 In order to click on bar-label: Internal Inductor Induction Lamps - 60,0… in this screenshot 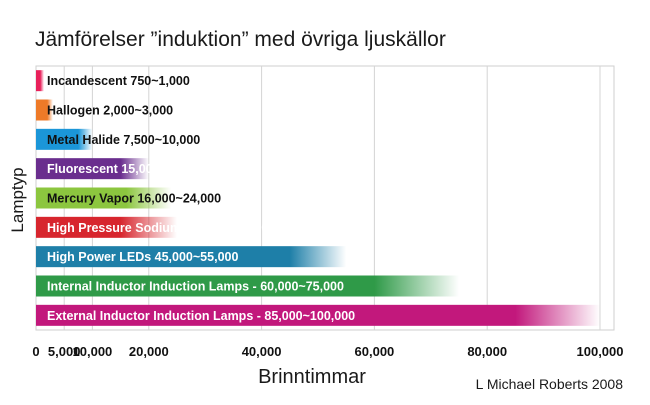, I will do `click(195, 287)`.